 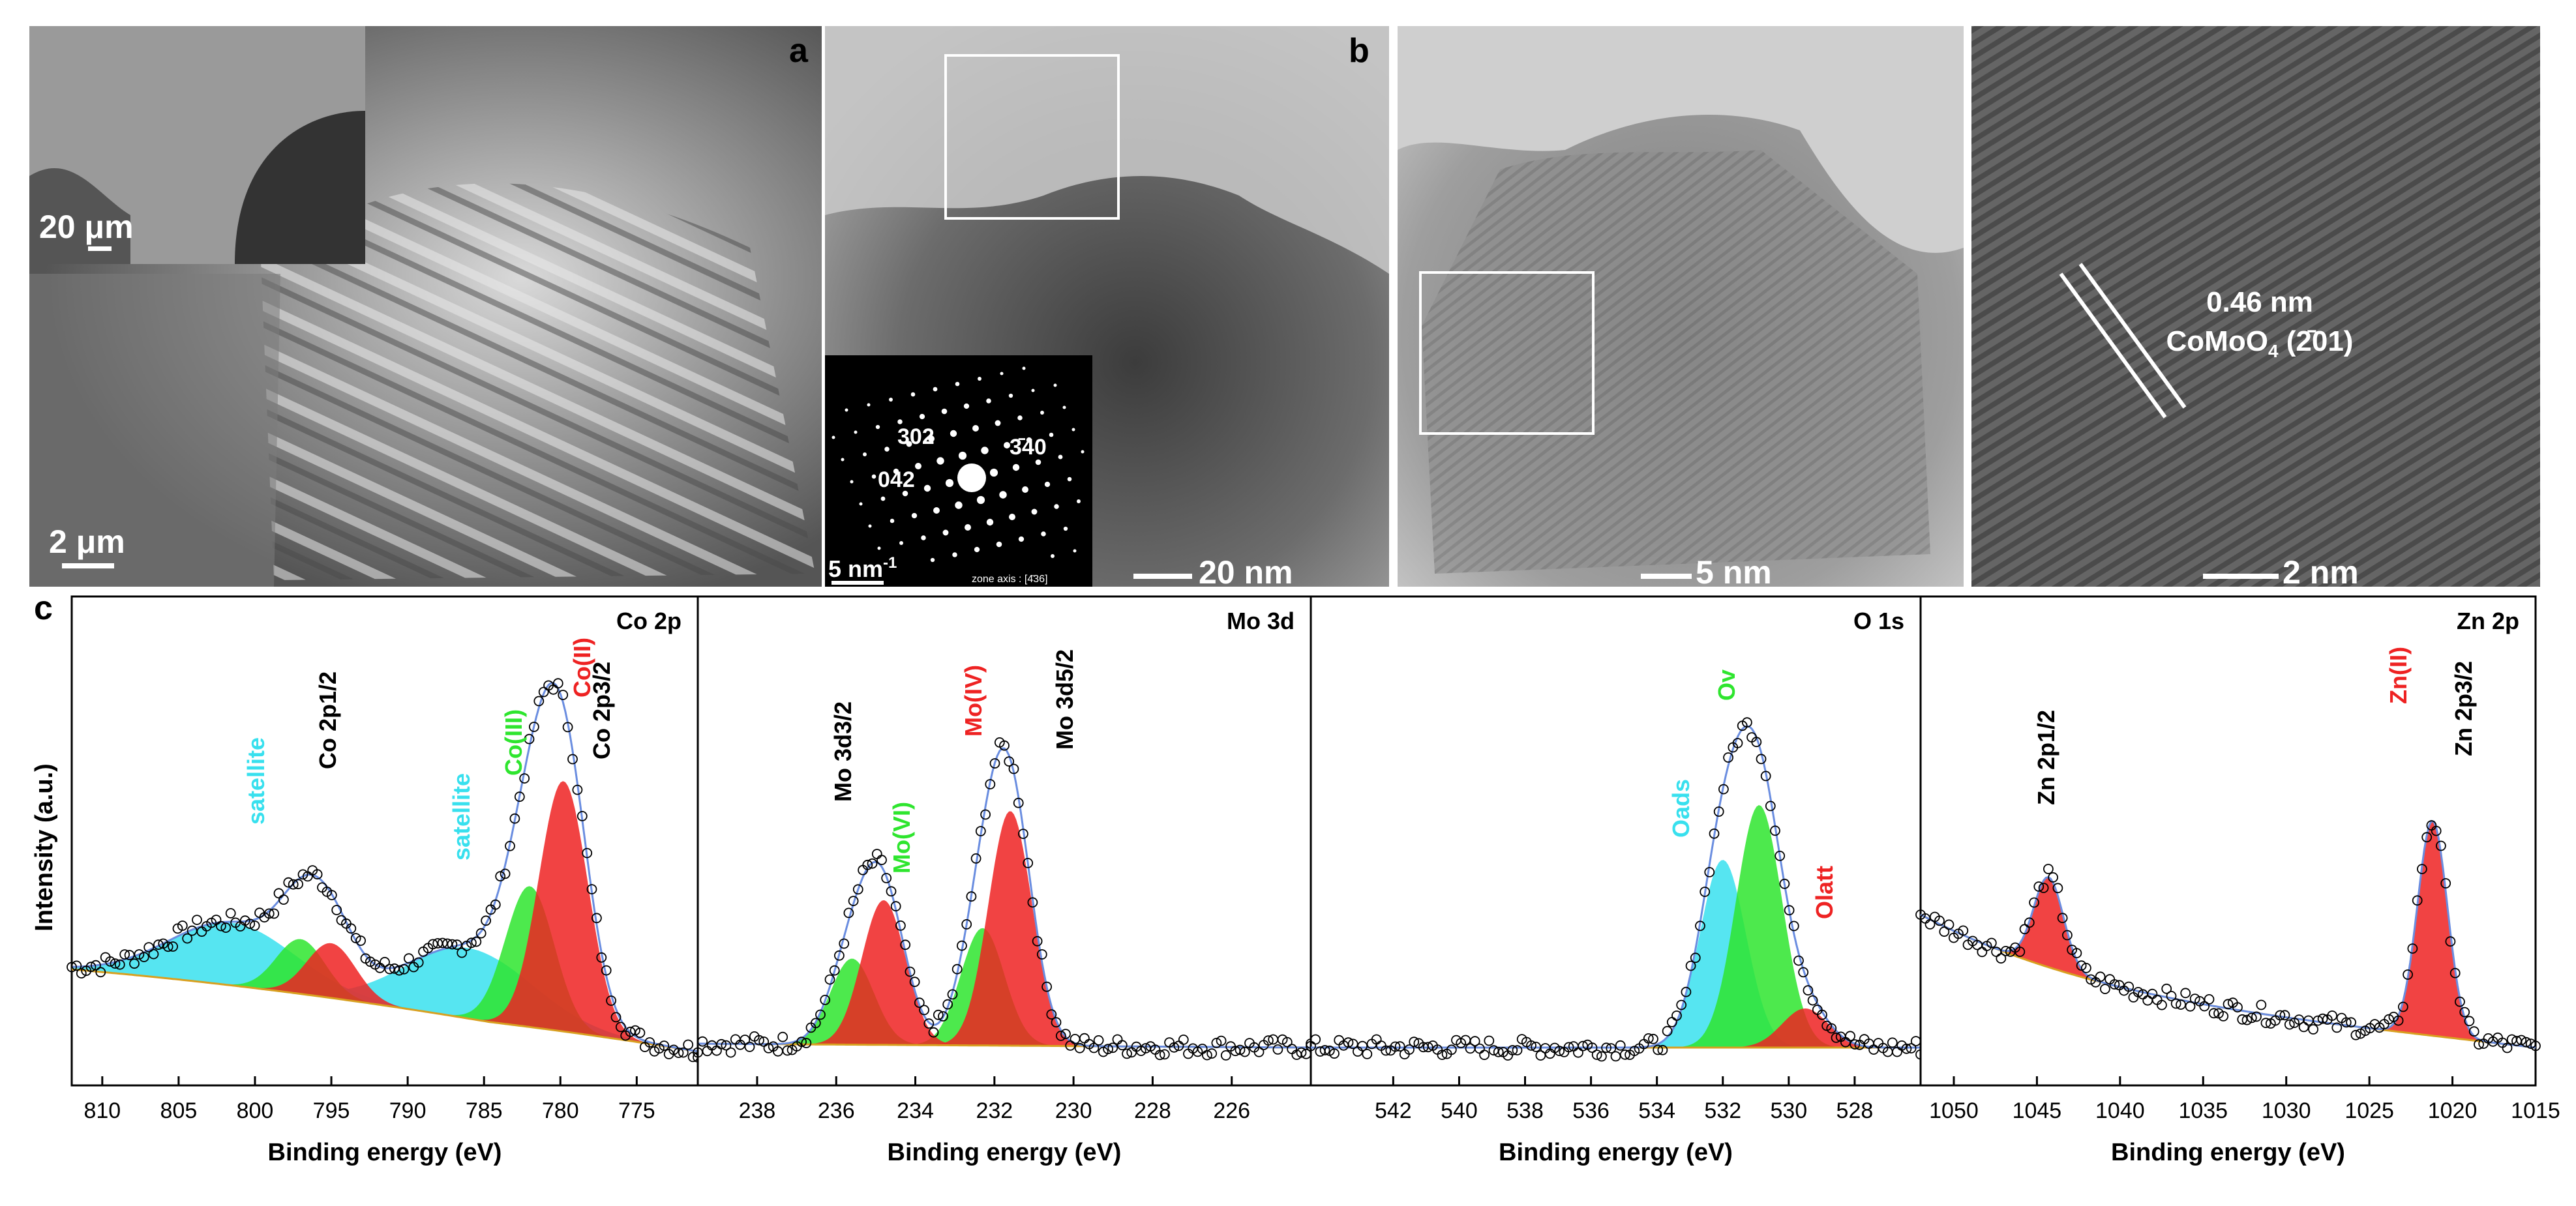 I want to click on x-tick-label: 530, so click(x=1788, y=1110).